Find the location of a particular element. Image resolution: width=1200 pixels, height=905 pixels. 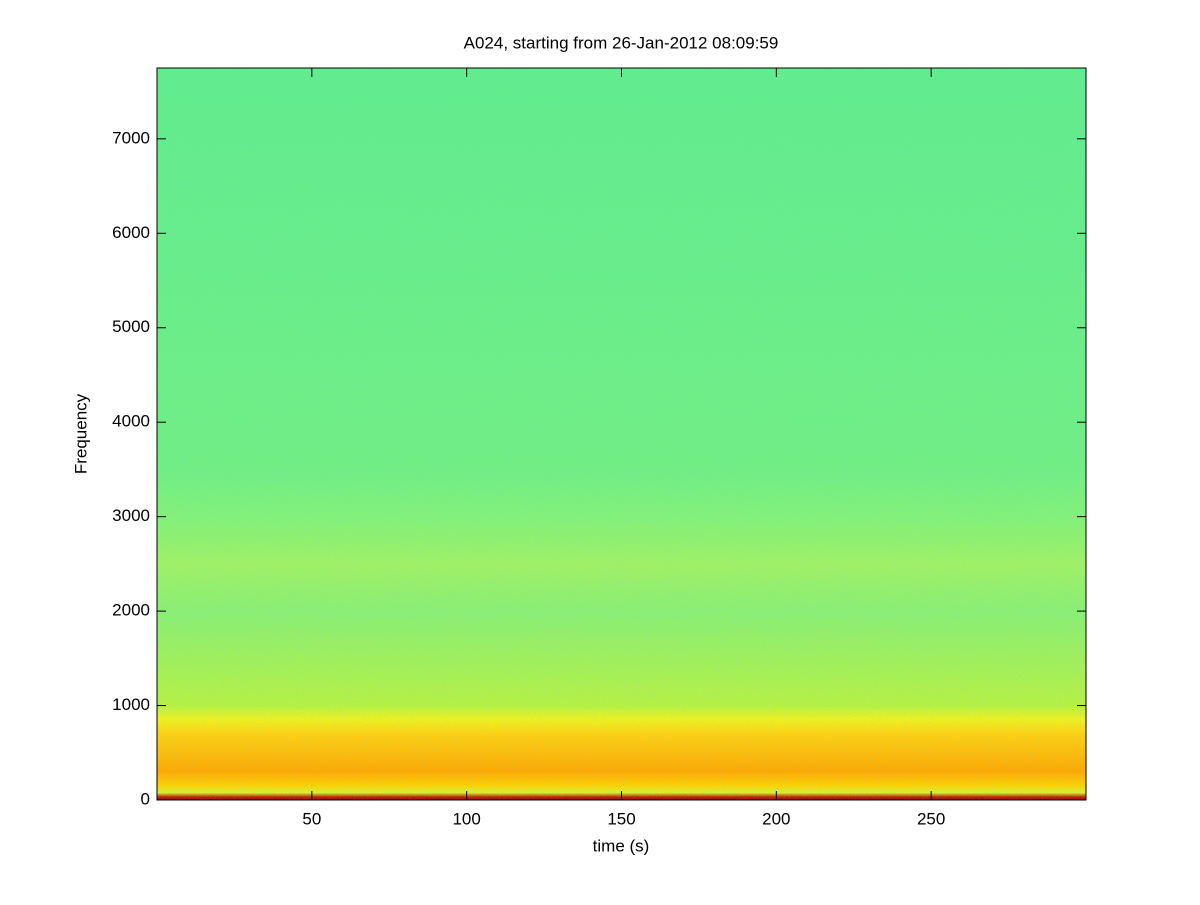

y-tick-label: 2000 is located at coordinates (131, 610).